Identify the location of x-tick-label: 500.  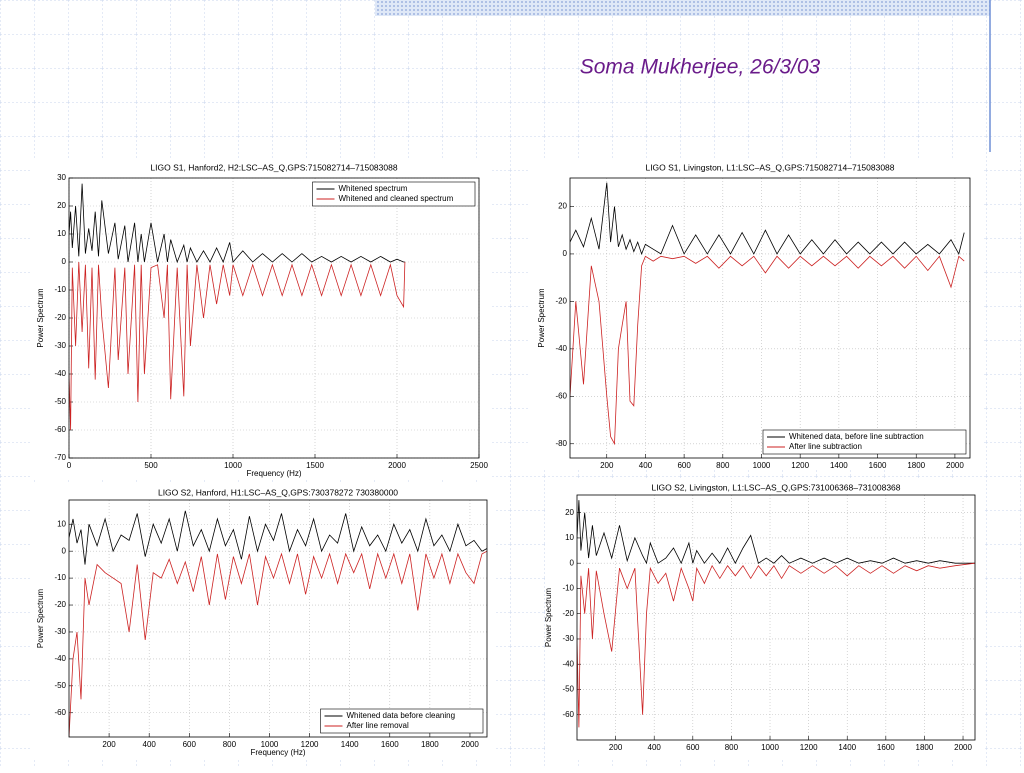
(151, 465).